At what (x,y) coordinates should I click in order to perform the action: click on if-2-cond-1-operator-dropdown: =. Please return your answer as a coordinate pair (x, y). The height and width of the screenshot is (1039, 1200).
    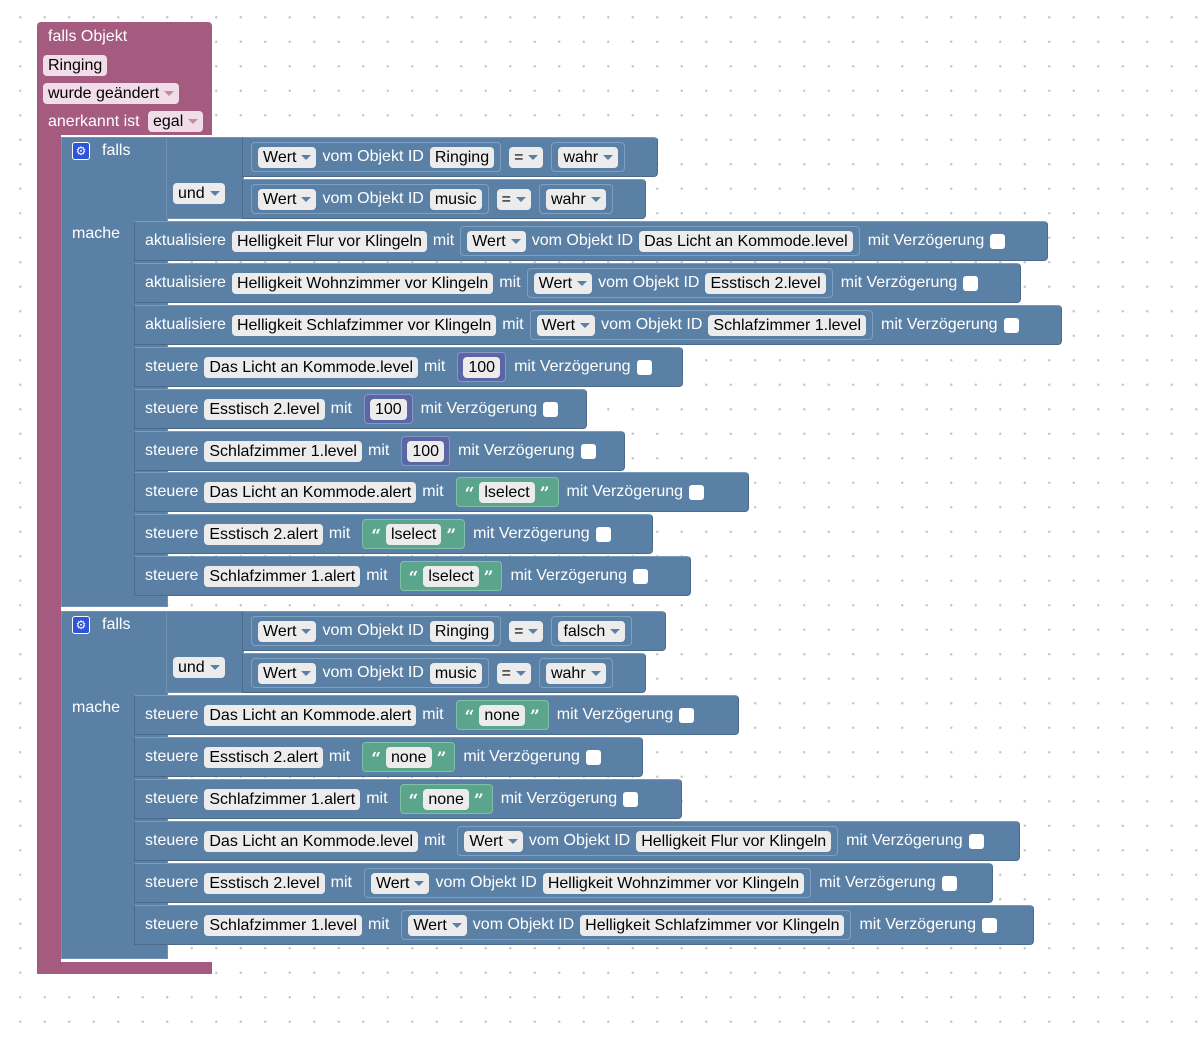
    Looking at the image, I should click on (526, 631).